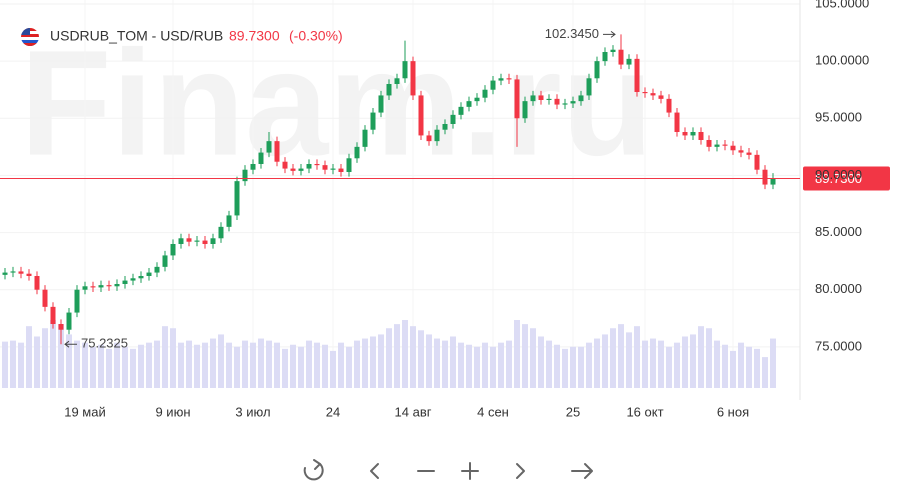  What do you see at coordinates (136, 36) in the screenshot?
I see `symbol-title: USDRUB_TOM - USD/RUB` at bounding box center [136, 36].